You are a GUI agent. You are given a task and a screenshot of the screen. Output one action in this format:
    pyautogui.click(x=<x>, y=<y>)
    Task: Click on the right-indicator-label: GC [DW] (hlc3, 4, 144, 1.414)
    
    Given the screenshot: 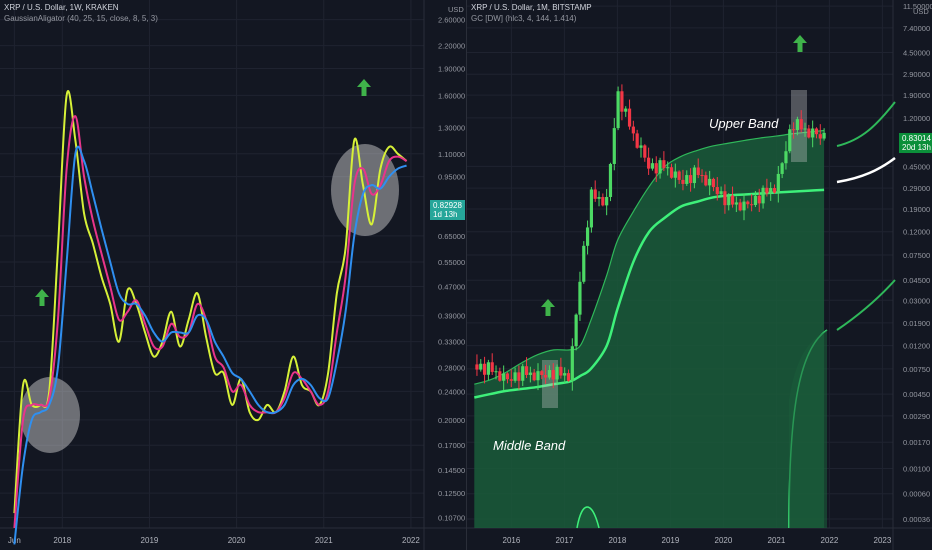 What is the action you would take?
    pyautogui.click(x=524, y=18)
    